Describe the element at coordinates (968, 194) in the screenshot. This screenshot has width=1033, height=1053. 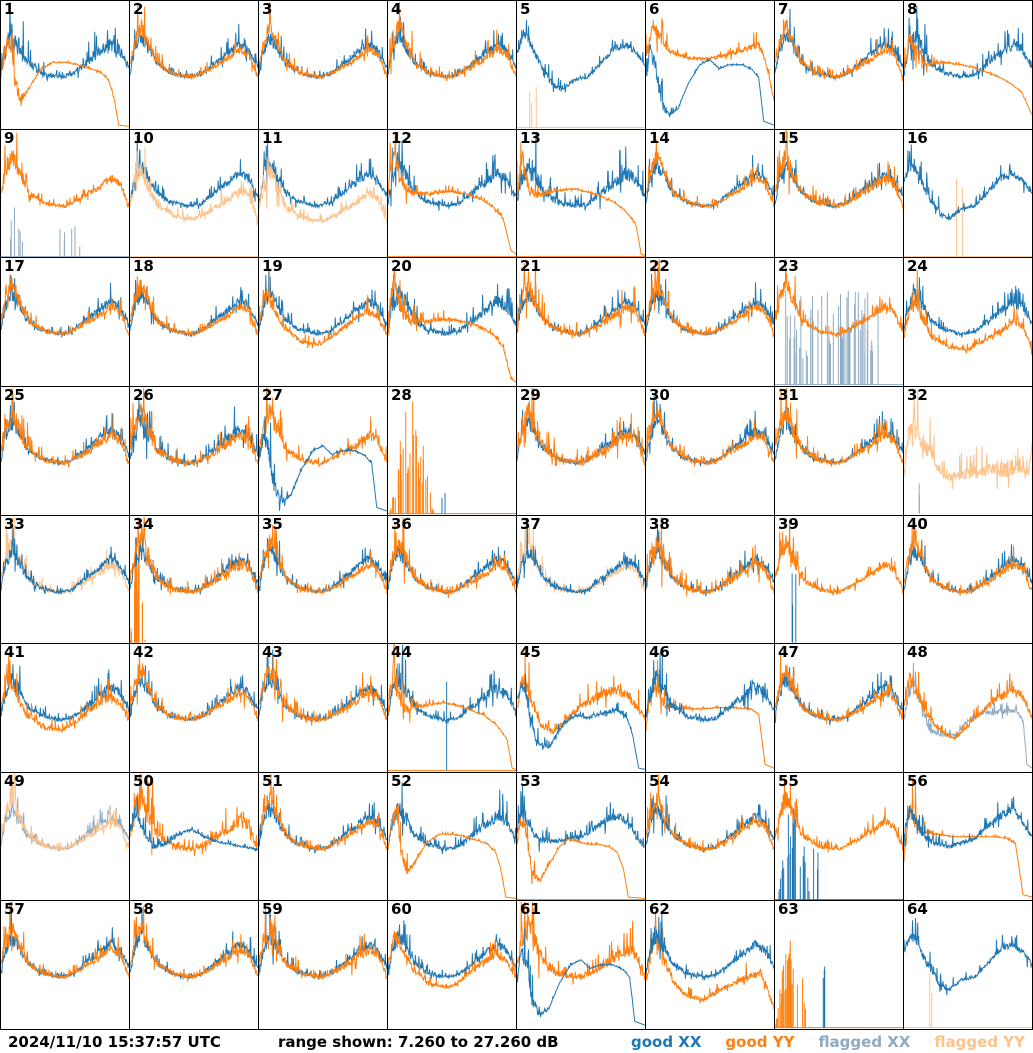
I see `spectrum-cell-16: 16` at that location.